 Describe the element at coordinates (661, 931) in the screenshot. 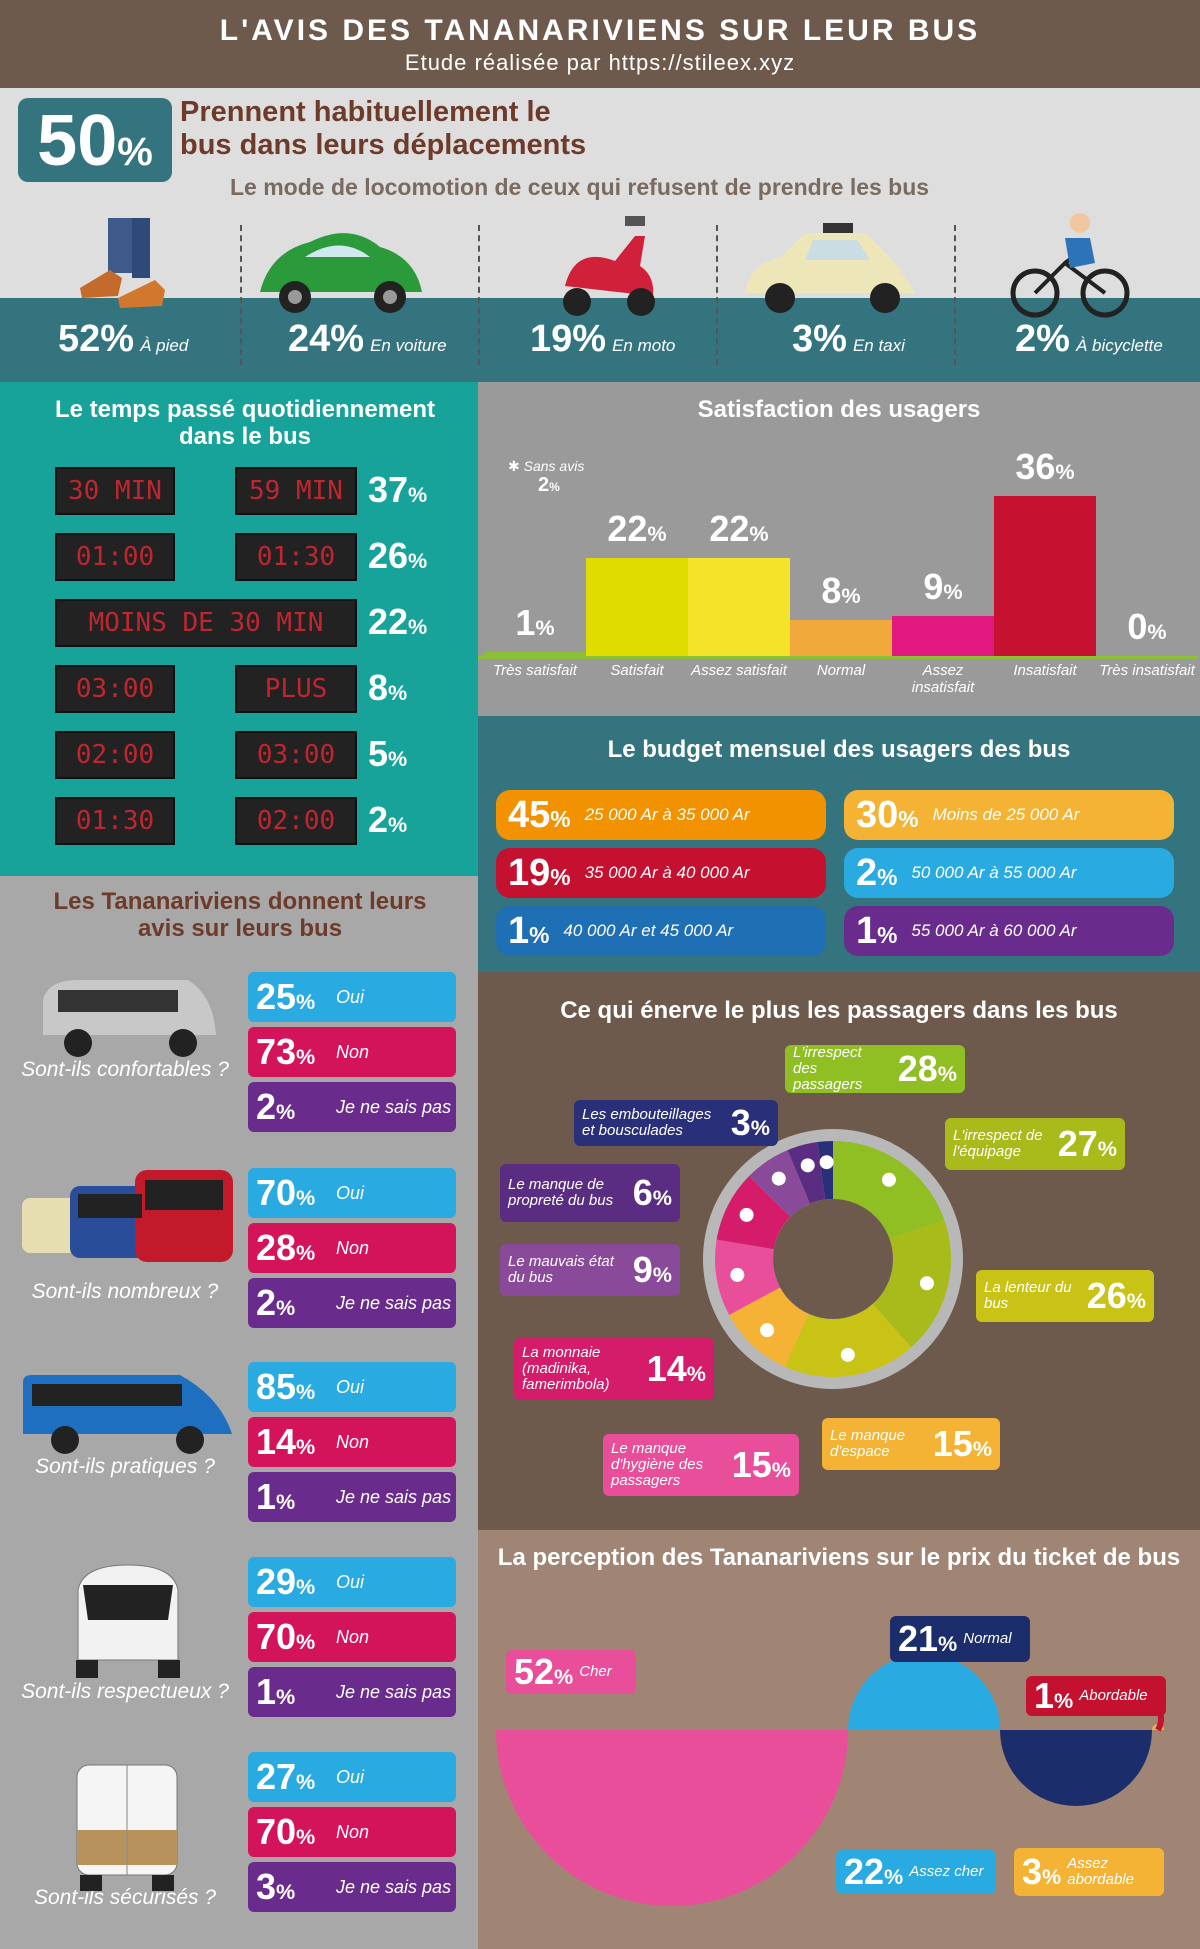

I see `budget-item: 1% 40 000 Ar et 45 000 Ar` at that location.